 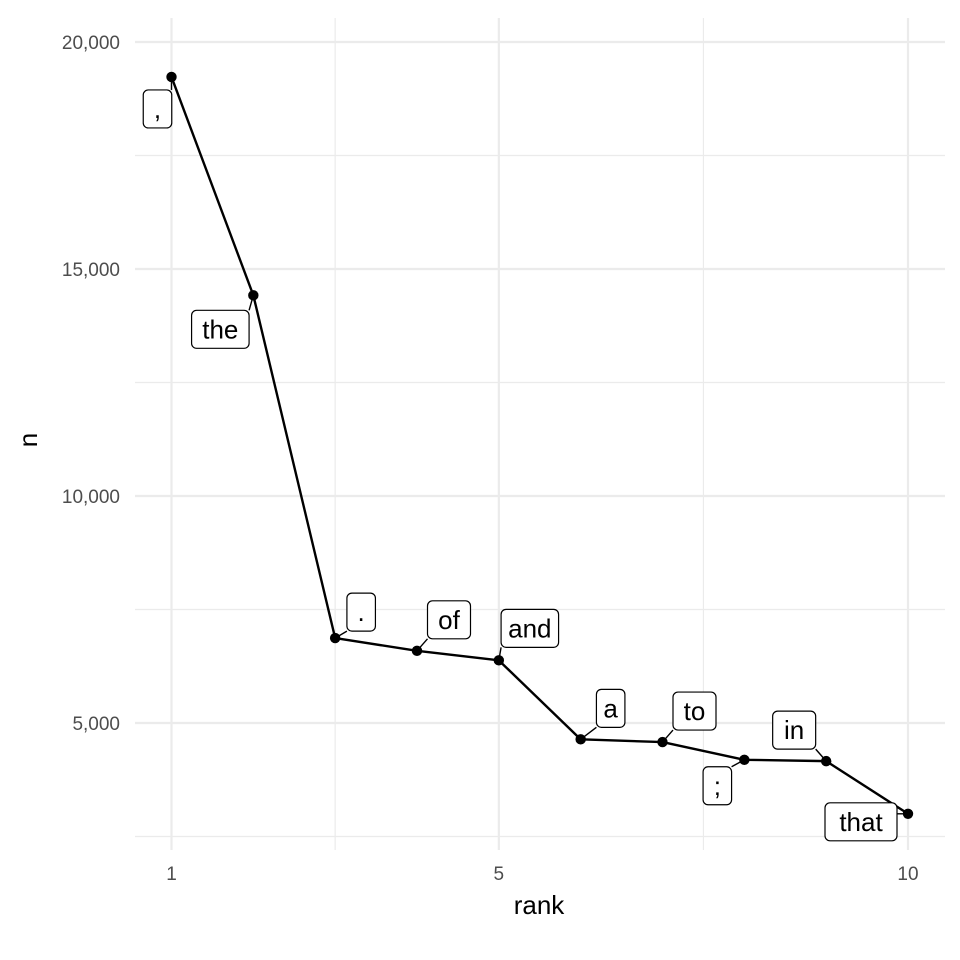 I want to click on point-label: to, so click(x=689, y=717).